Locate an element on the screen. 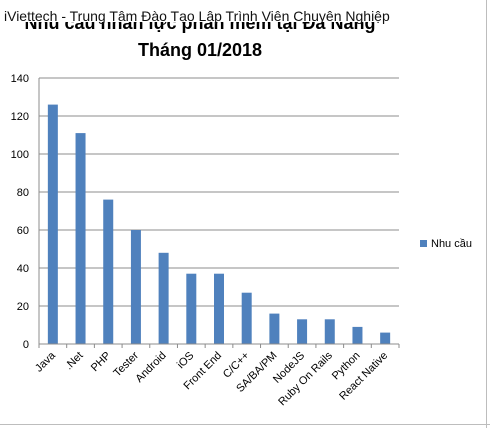 The image size is (490, 428). x-tick-label: PHP is located at coordinates (101, 362).